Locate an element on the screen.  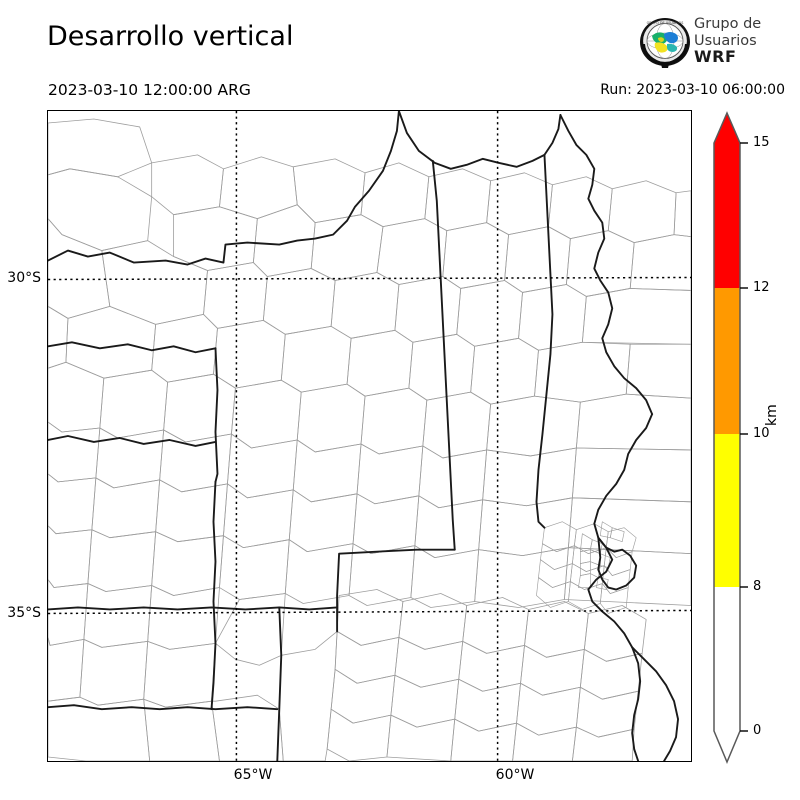
logo: GRUPO DE USUARIOS Grupo de Usuarios WRF is located at coordinates (717, 42).